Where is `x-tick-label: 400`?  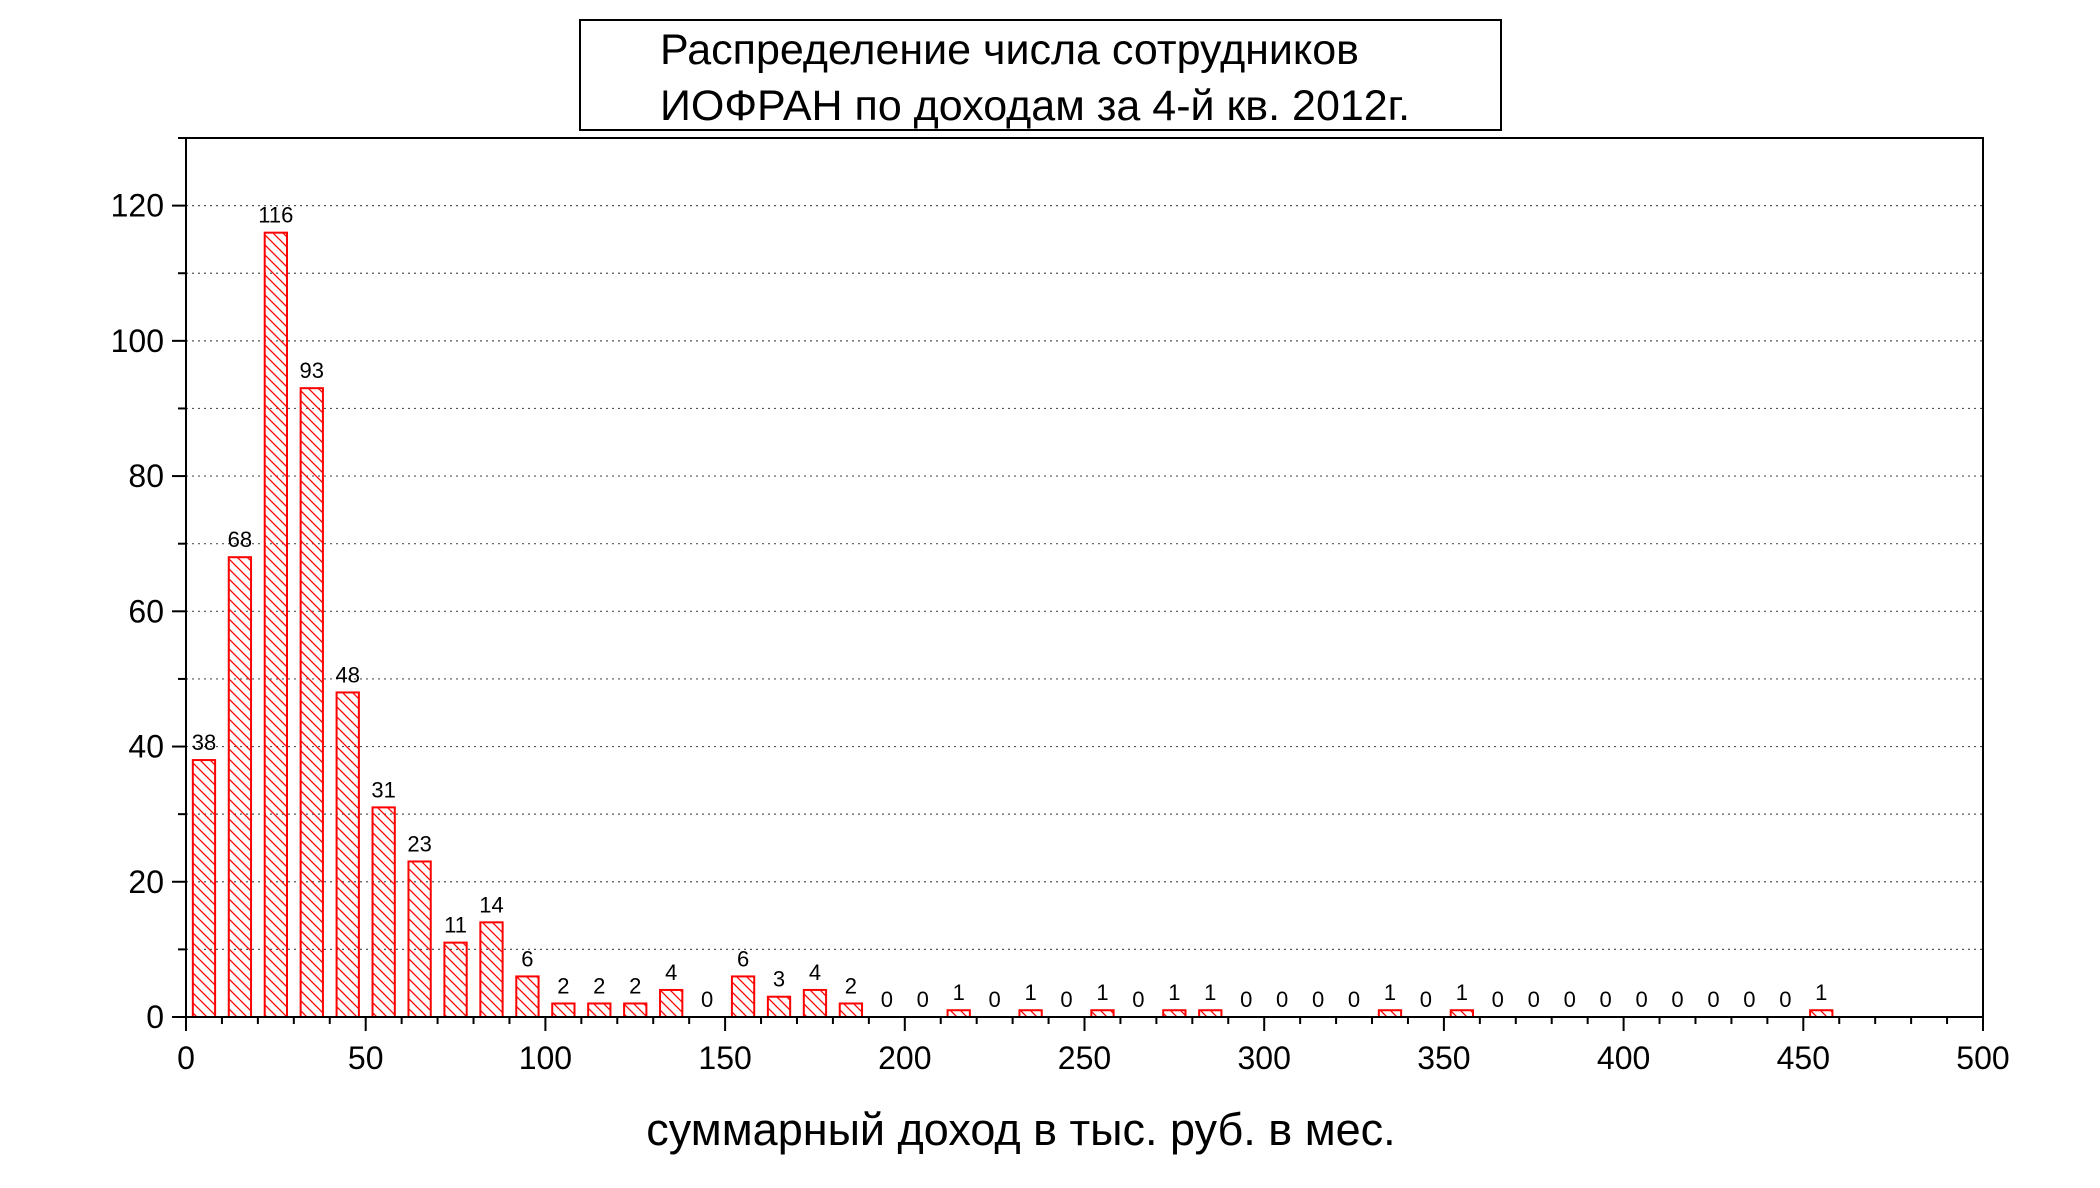
x-tick-label: 400 is located at coordinates (1623, 1058).